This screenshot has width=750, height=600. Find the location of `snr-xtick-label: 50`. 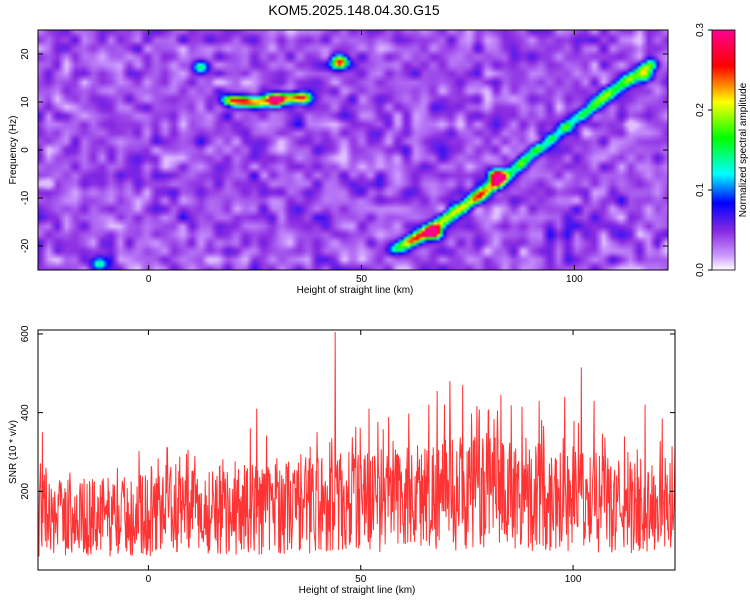

snr-xtick-label: 50 is located at coordinates (361, 579).